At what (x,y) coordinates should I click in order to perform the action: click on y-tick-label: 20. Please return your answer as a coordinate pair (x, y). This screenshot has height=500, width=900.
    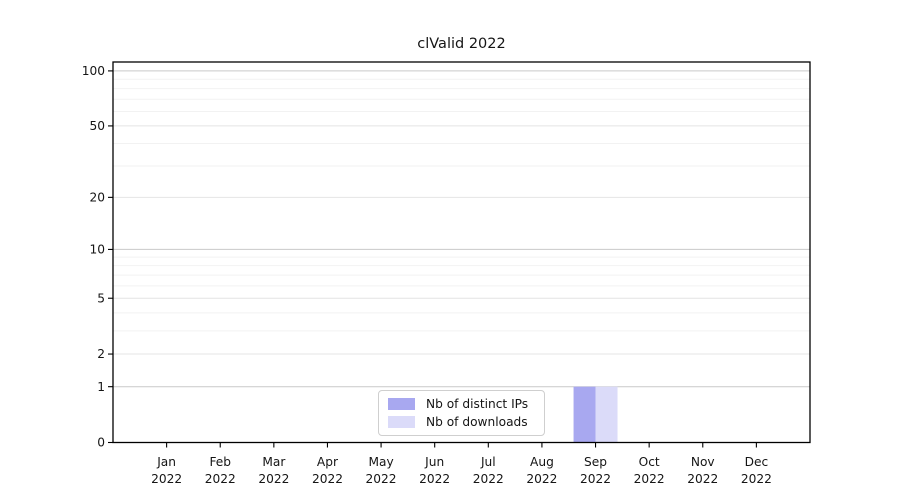
    Looking at the image, I should click on (97, 198).